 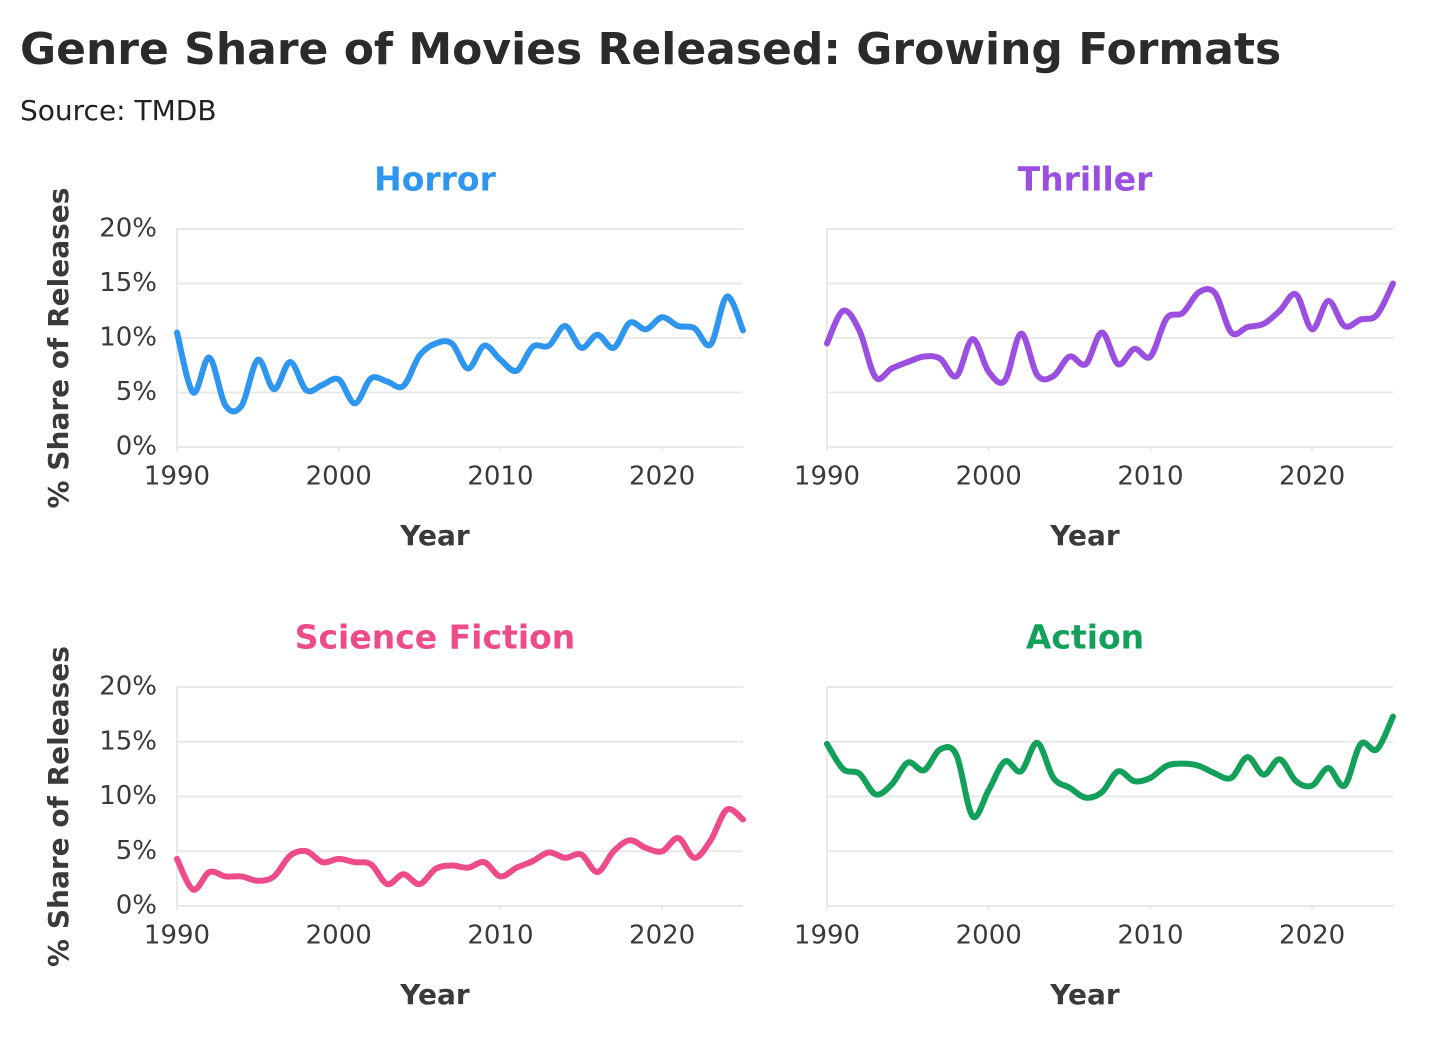 What do you see at coordinates (435, 637) in the screenshot?
I see `panel-title: Science Fiction` at bounding box center [435, 637].